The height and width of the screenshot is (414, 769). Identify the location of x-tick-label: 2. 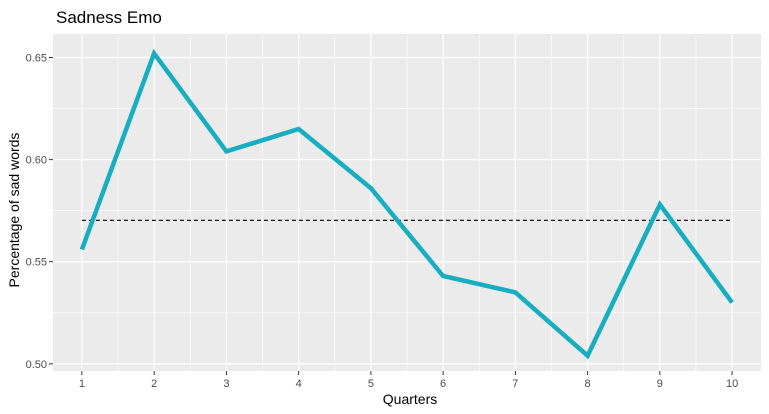
(154, 384).